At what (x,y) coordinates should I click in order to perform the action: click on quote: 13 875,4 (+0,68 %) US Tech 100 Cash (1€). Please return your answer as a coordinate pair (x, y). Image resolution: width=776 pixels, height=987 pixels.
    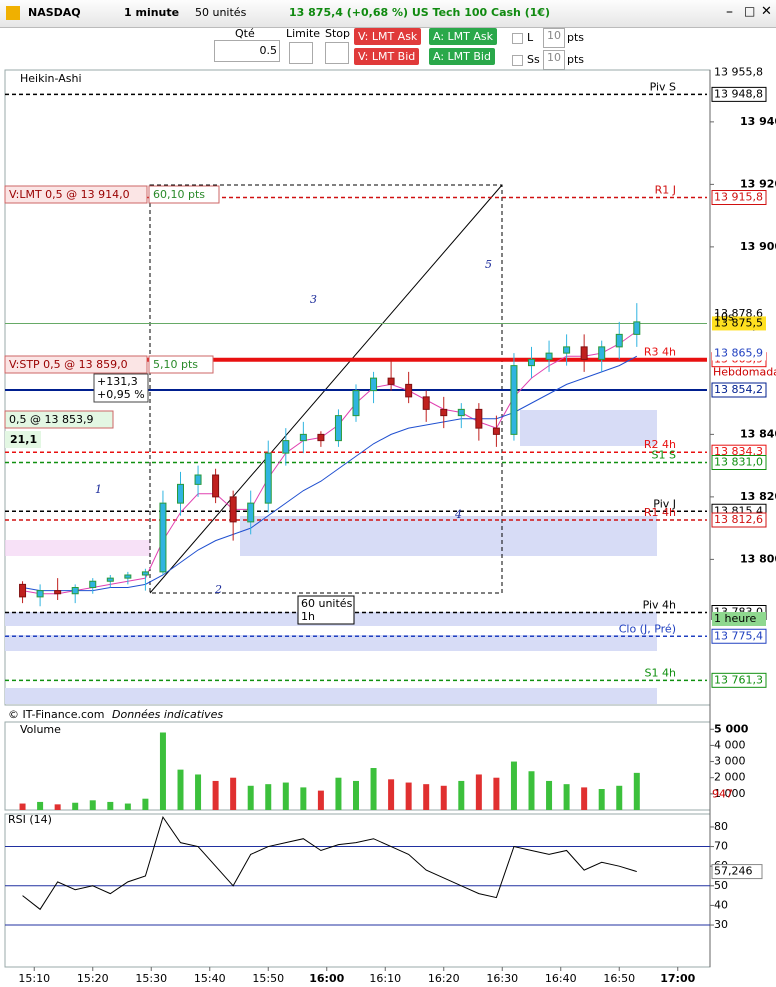
    Looking at the image, I should click on (420, 12).